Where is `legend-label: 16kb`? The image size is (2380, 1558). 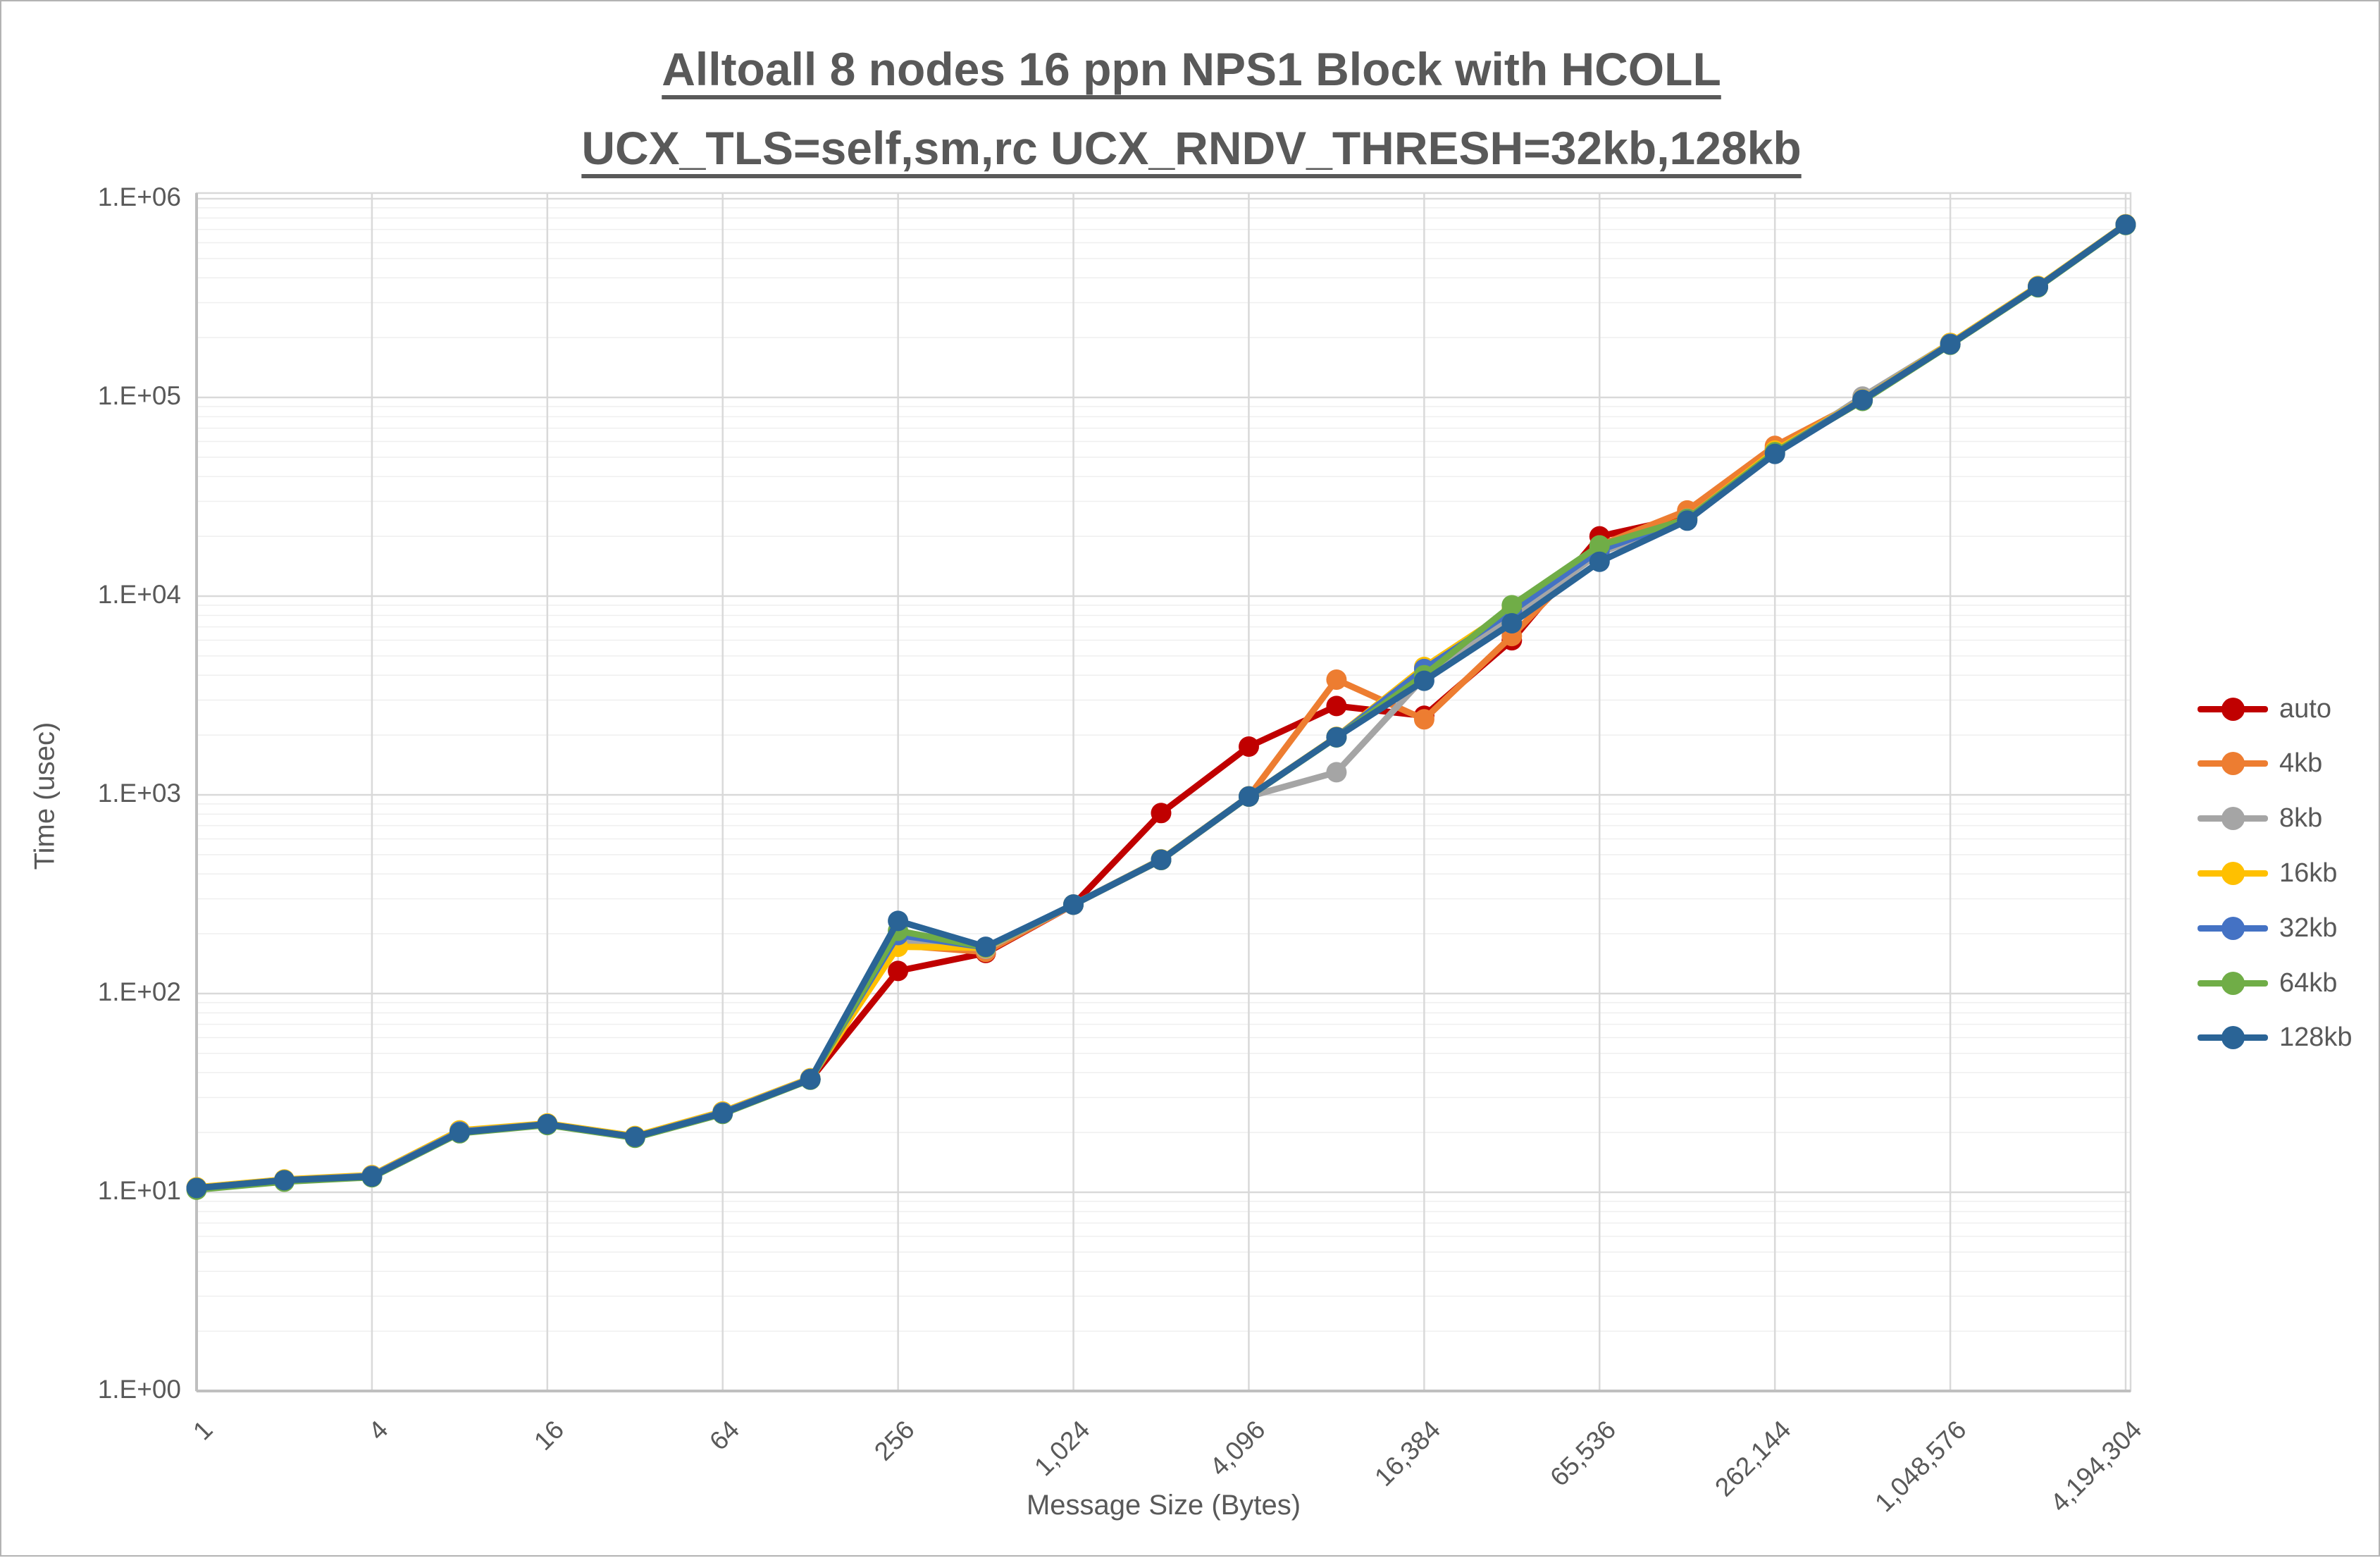
legend-label: 16kb is located at coordinates (2308, 873).